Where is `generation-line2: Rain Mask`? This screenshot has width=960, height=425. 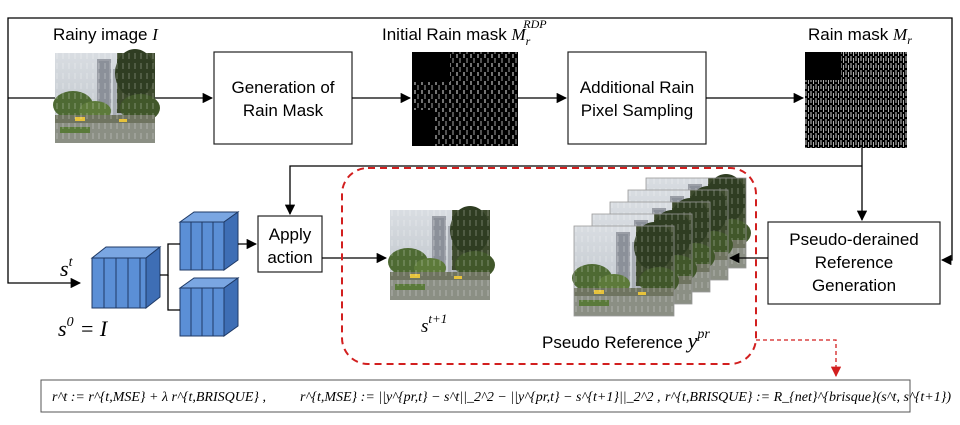 generation-line2: Rain Mask is located at coordinates (283, 110).